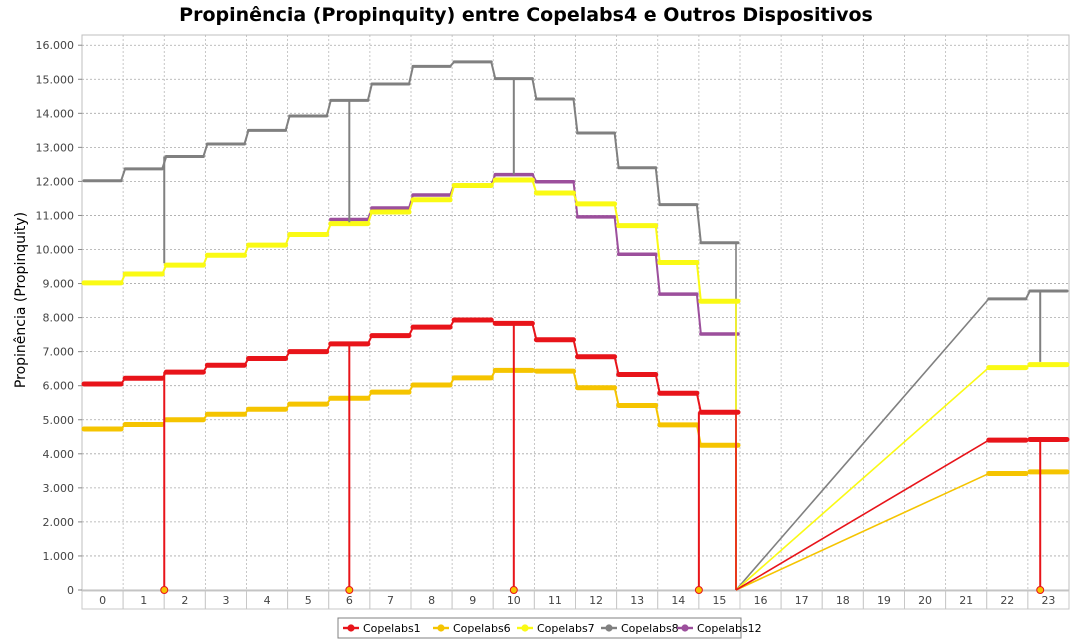 Image resolution: width=1080 pixels, height=640 pixels. I want to click on legend-box, so click(539, 628).